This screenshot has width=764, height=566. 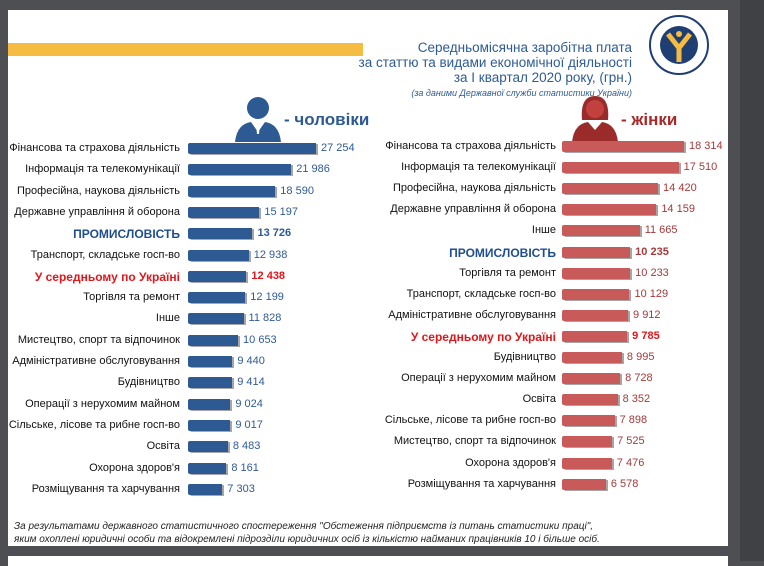 I want to click on value-label: 13 726, so click(x=274, y=233).